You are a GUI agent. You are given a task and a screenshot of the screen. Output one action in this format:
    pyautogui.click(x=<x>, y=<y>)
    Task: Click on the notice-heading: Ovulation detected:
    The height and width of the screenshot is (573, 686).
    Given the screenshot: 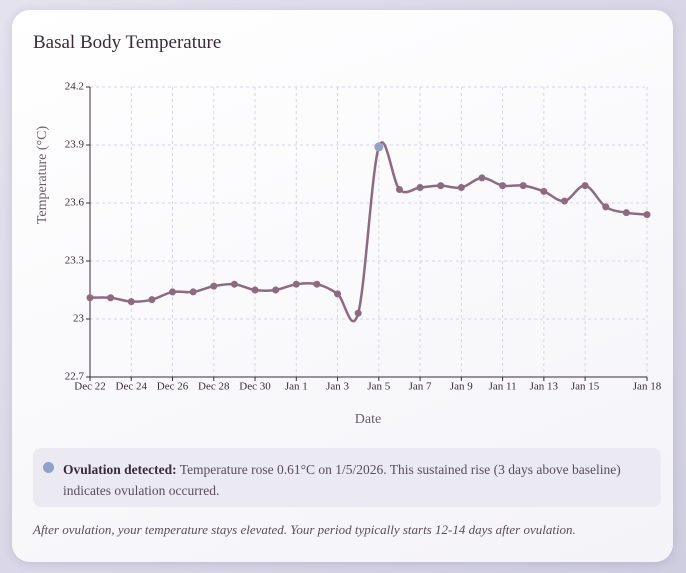 What is the action you would take?
    pyautogui.click(x=120, y=469)
    